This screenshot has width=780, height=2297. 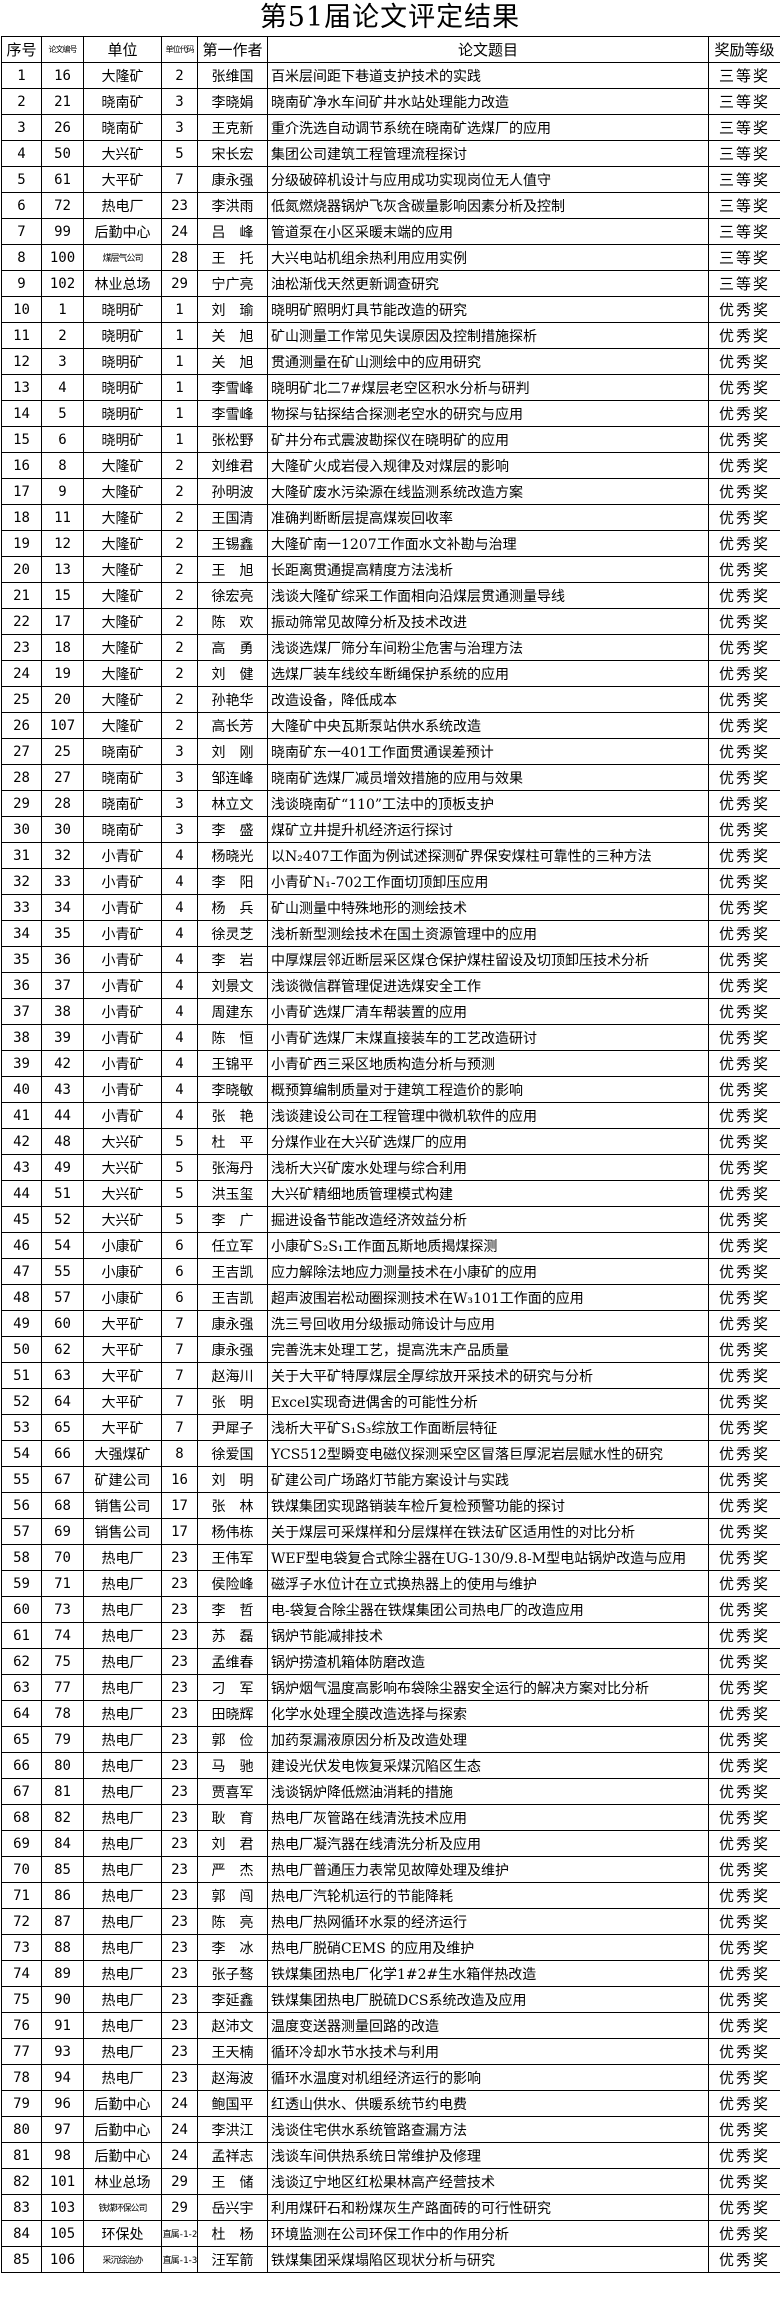 I want to click on author-cell: 王天楠, so click(x=232, y=2051).